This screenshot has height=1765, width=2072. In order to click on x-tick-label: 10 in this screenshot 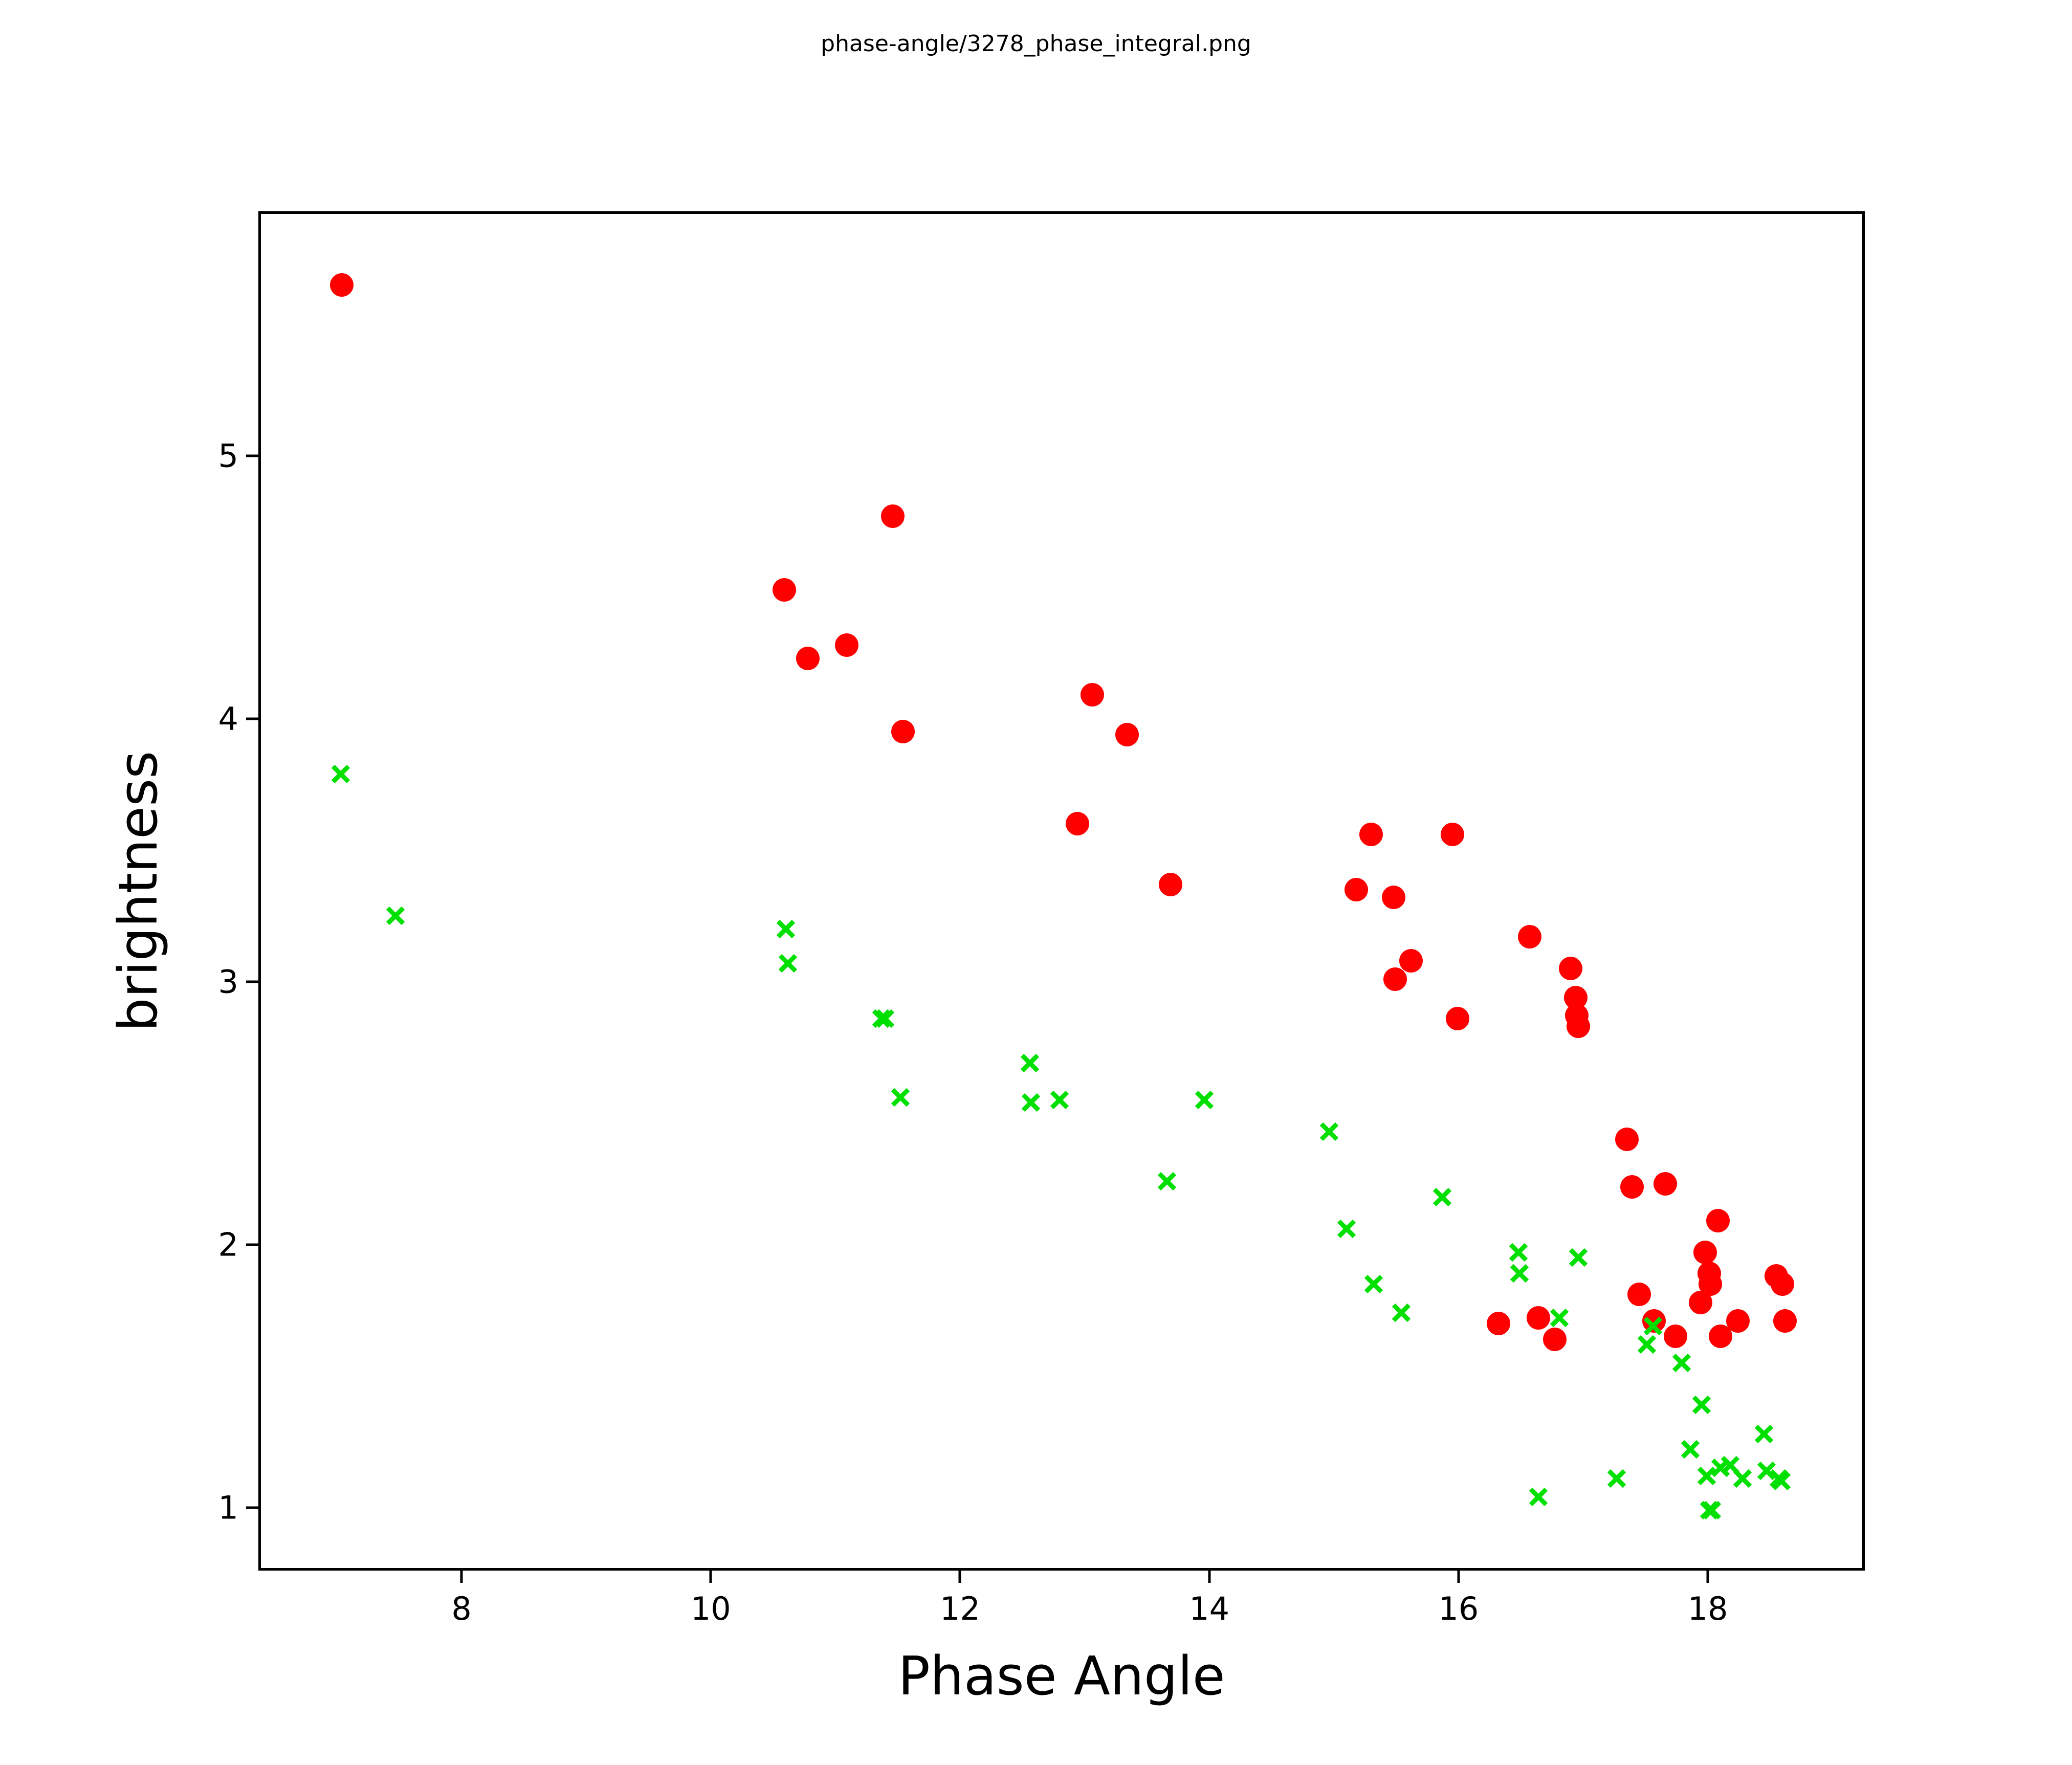, I will do `click(710, 1608)`.